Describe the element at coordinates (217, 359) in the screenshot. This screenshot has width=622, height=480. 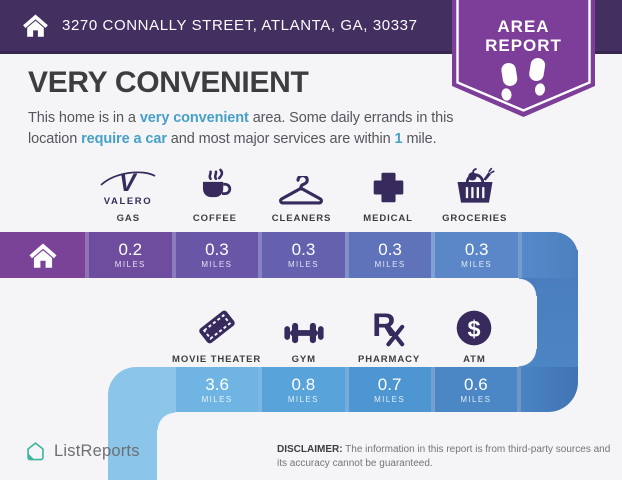
I see `amenity-label: MOVIE THEATER` at that location.